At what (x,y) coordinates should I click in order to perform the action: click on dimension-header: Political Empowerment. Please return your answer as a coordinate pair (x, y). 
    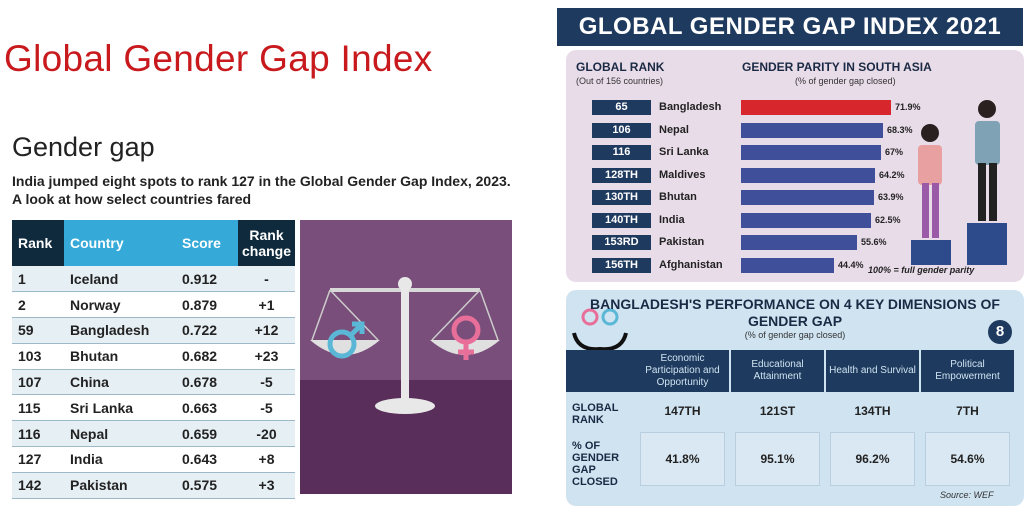
    Looking at the image, I should click on (967, 371).